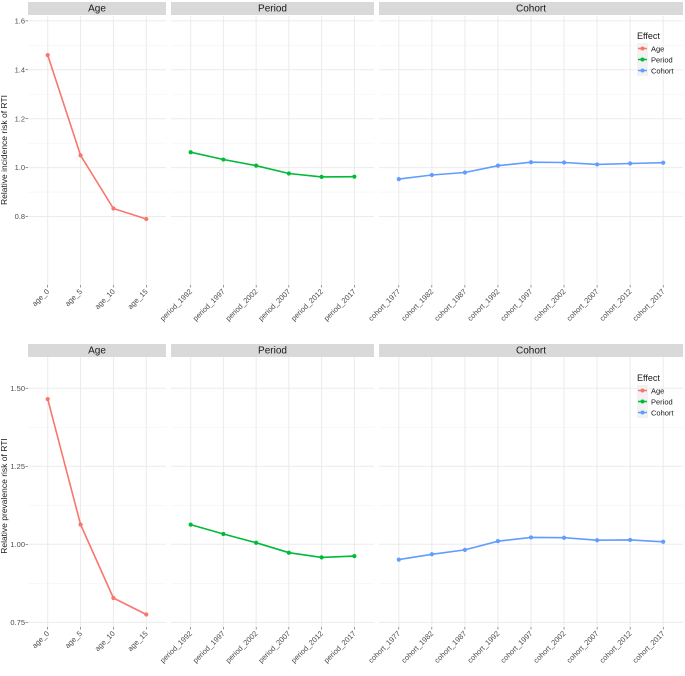 The height and width of the screenshot is (676, 685). What do you see at coordinates (4, 150) in the screenshot?
I see `y-axis-label: Relative incidence risk of RTI` at bounding box center [4, 150].